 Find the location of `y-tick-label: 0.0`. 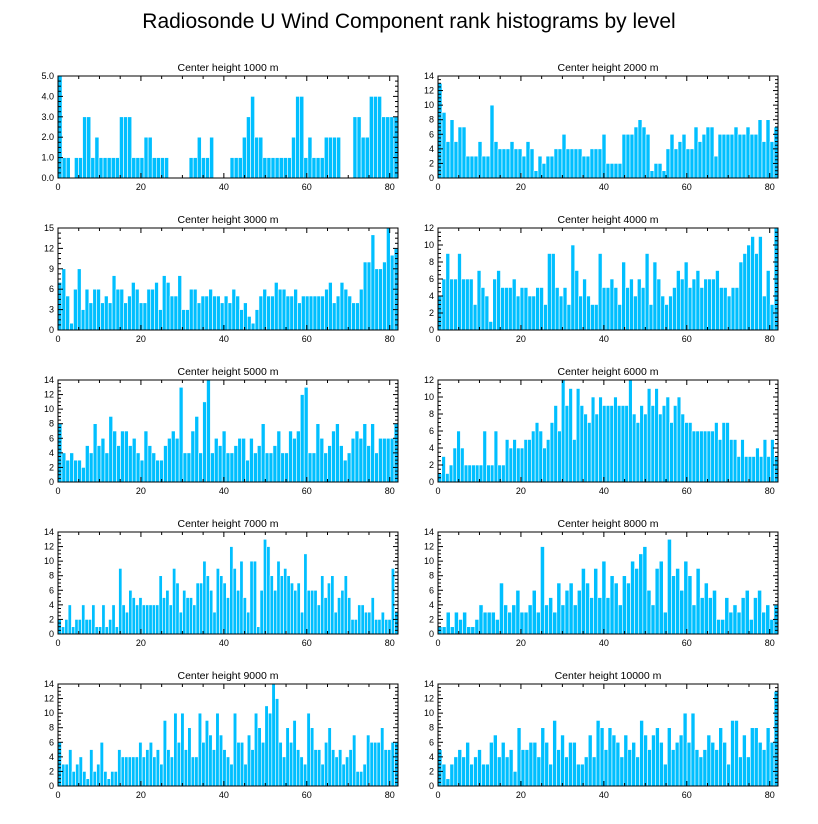

y-tick-label: 0.0 is located at coordinates (47, 178).